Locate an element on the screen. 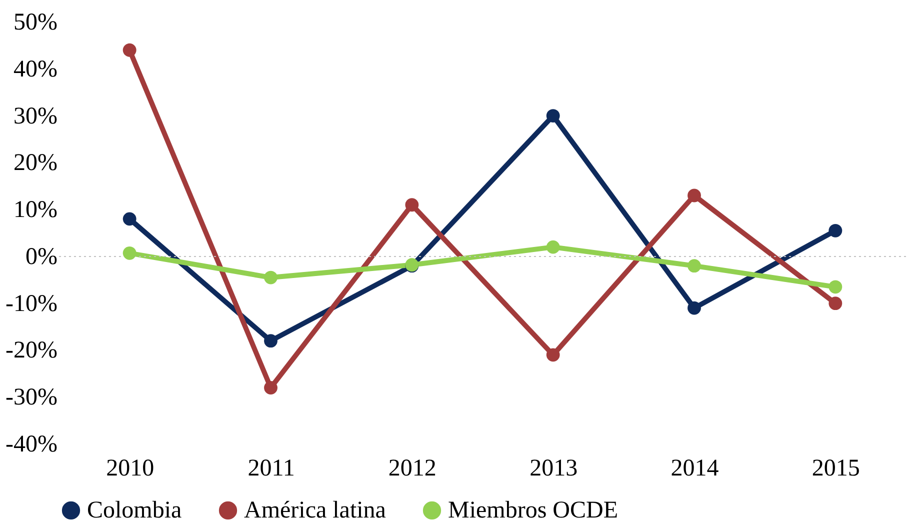 The image size is (917, 531). y-tick-label: -10% is located at coordinates (32, 303).